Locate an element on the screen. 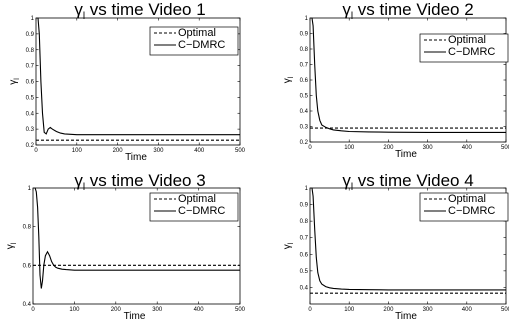 The height and width of the screenshot is (322, 509). chart-title: γl vs time Video 3 is located at coordinates (139, 182).